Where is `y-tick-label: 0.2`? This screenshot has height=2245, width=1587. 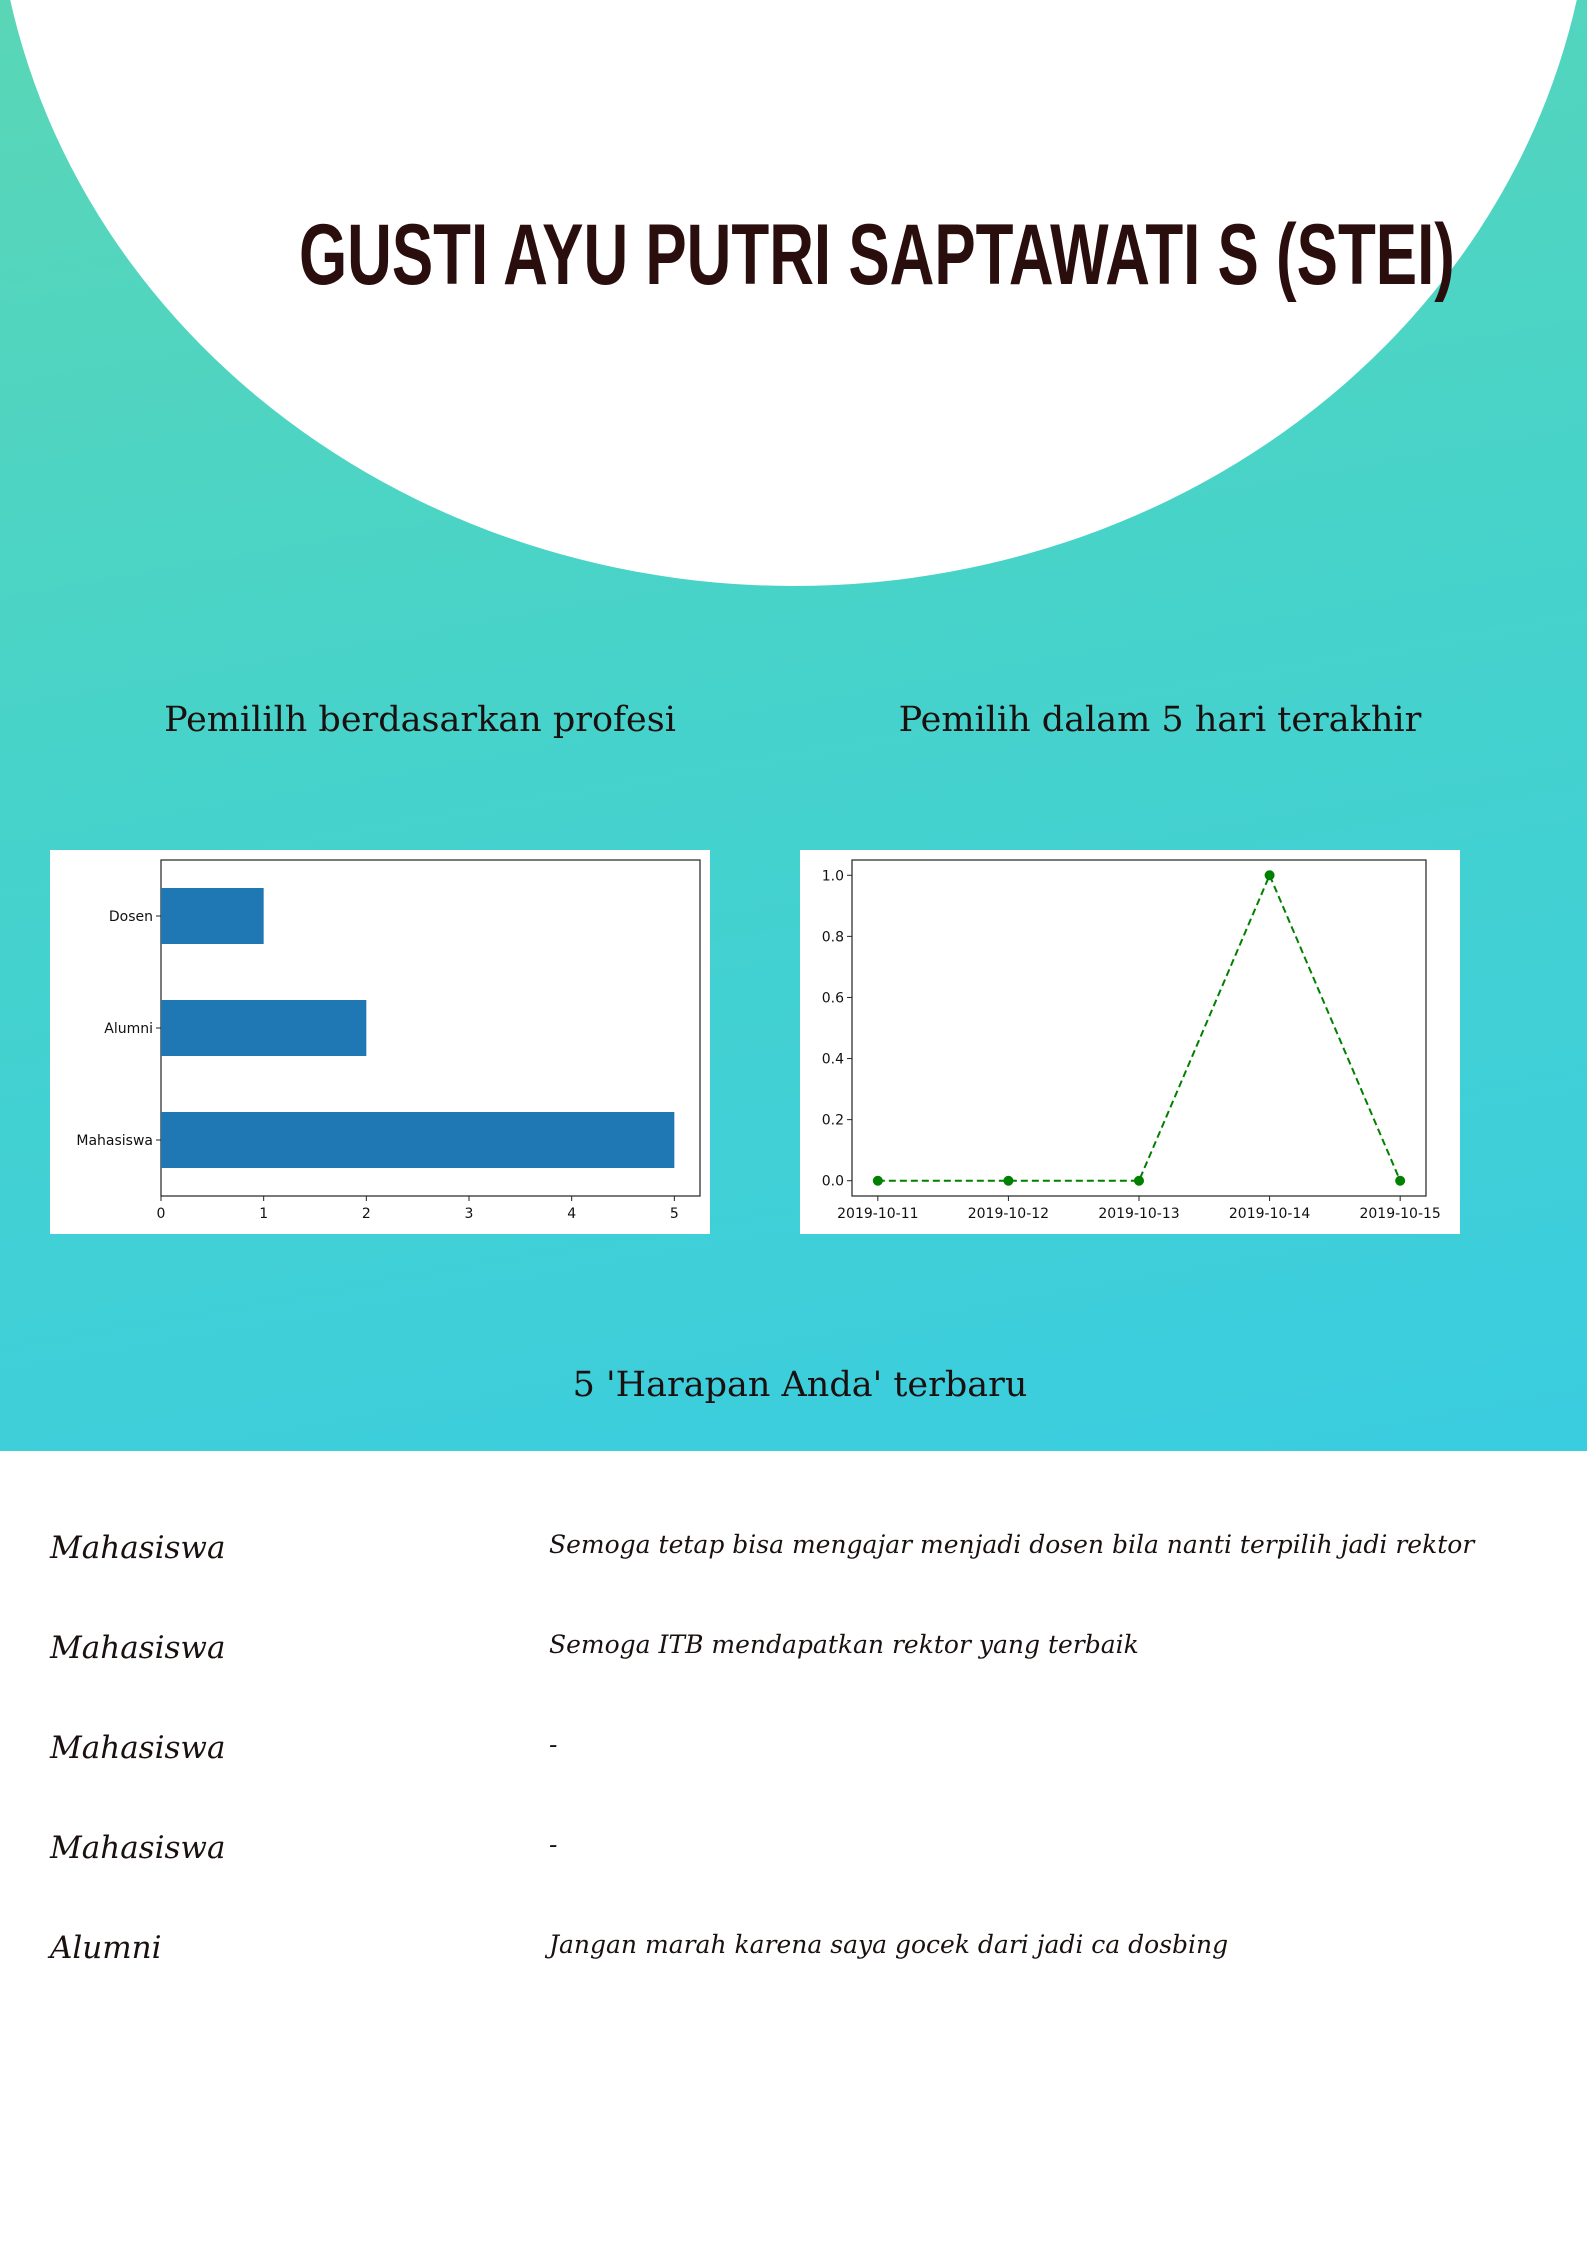
y-tick-label: 0.2 is located at coordinates (833, 1121).